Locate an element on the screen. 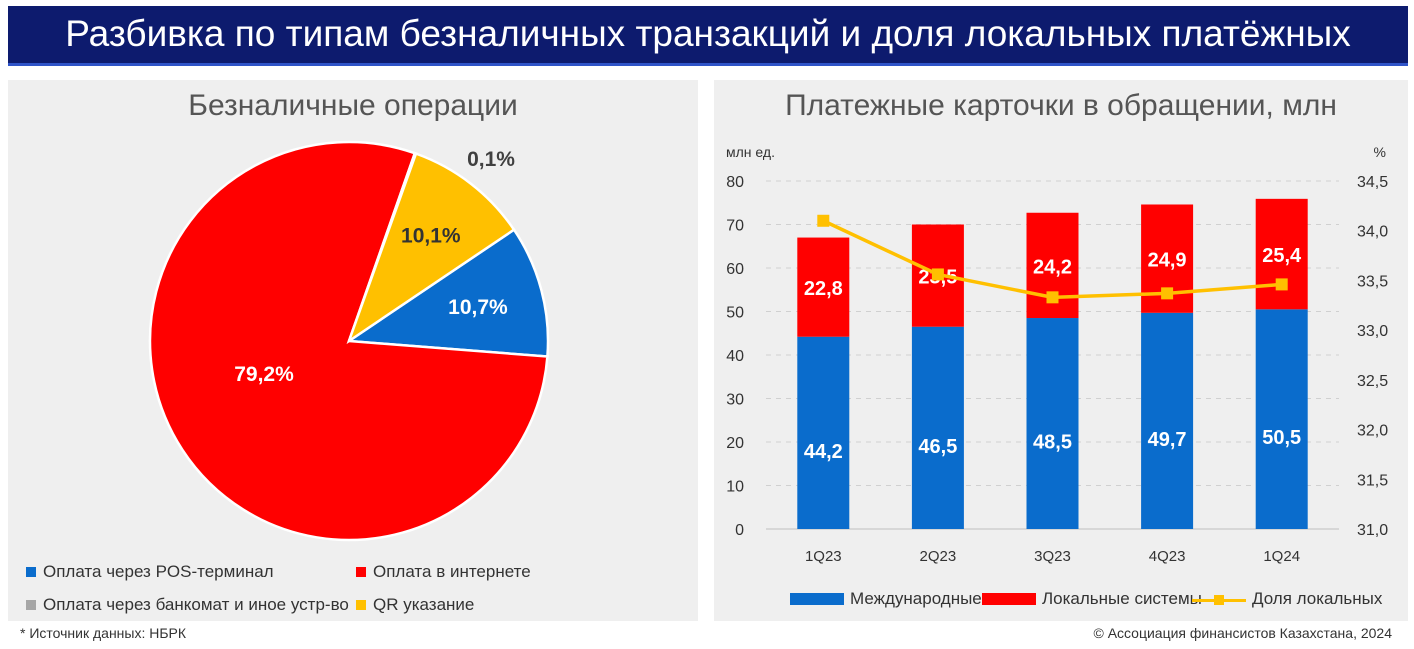  pie-slice-label: 79,2% is located at coordinates (264, 374).